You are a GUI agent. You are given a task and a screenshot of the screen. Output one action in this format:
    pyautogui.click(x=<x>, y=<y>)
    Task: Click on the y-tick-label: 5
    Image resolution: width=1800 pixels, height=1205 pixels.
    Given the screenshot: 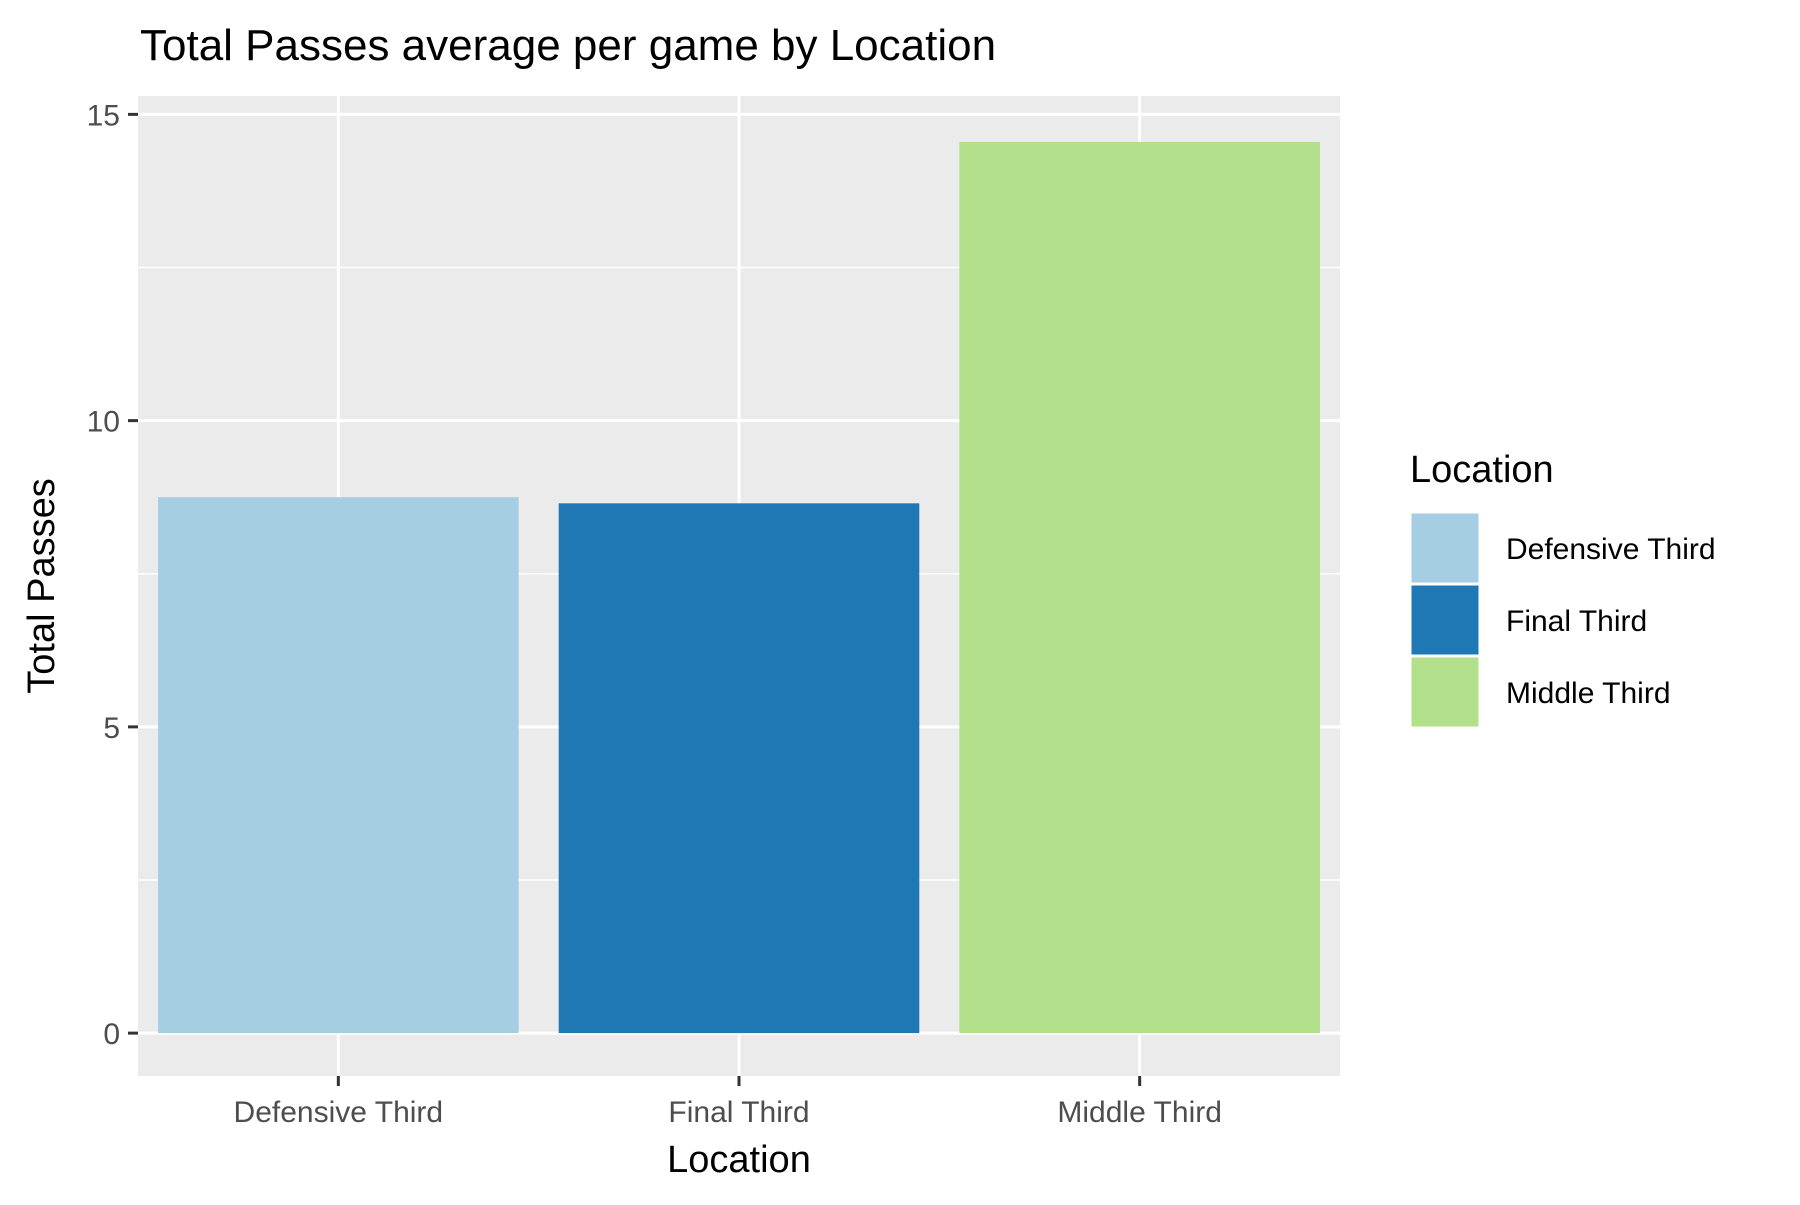 What is the action you would take?
    pyautogui.click(x=111, y=728)
    